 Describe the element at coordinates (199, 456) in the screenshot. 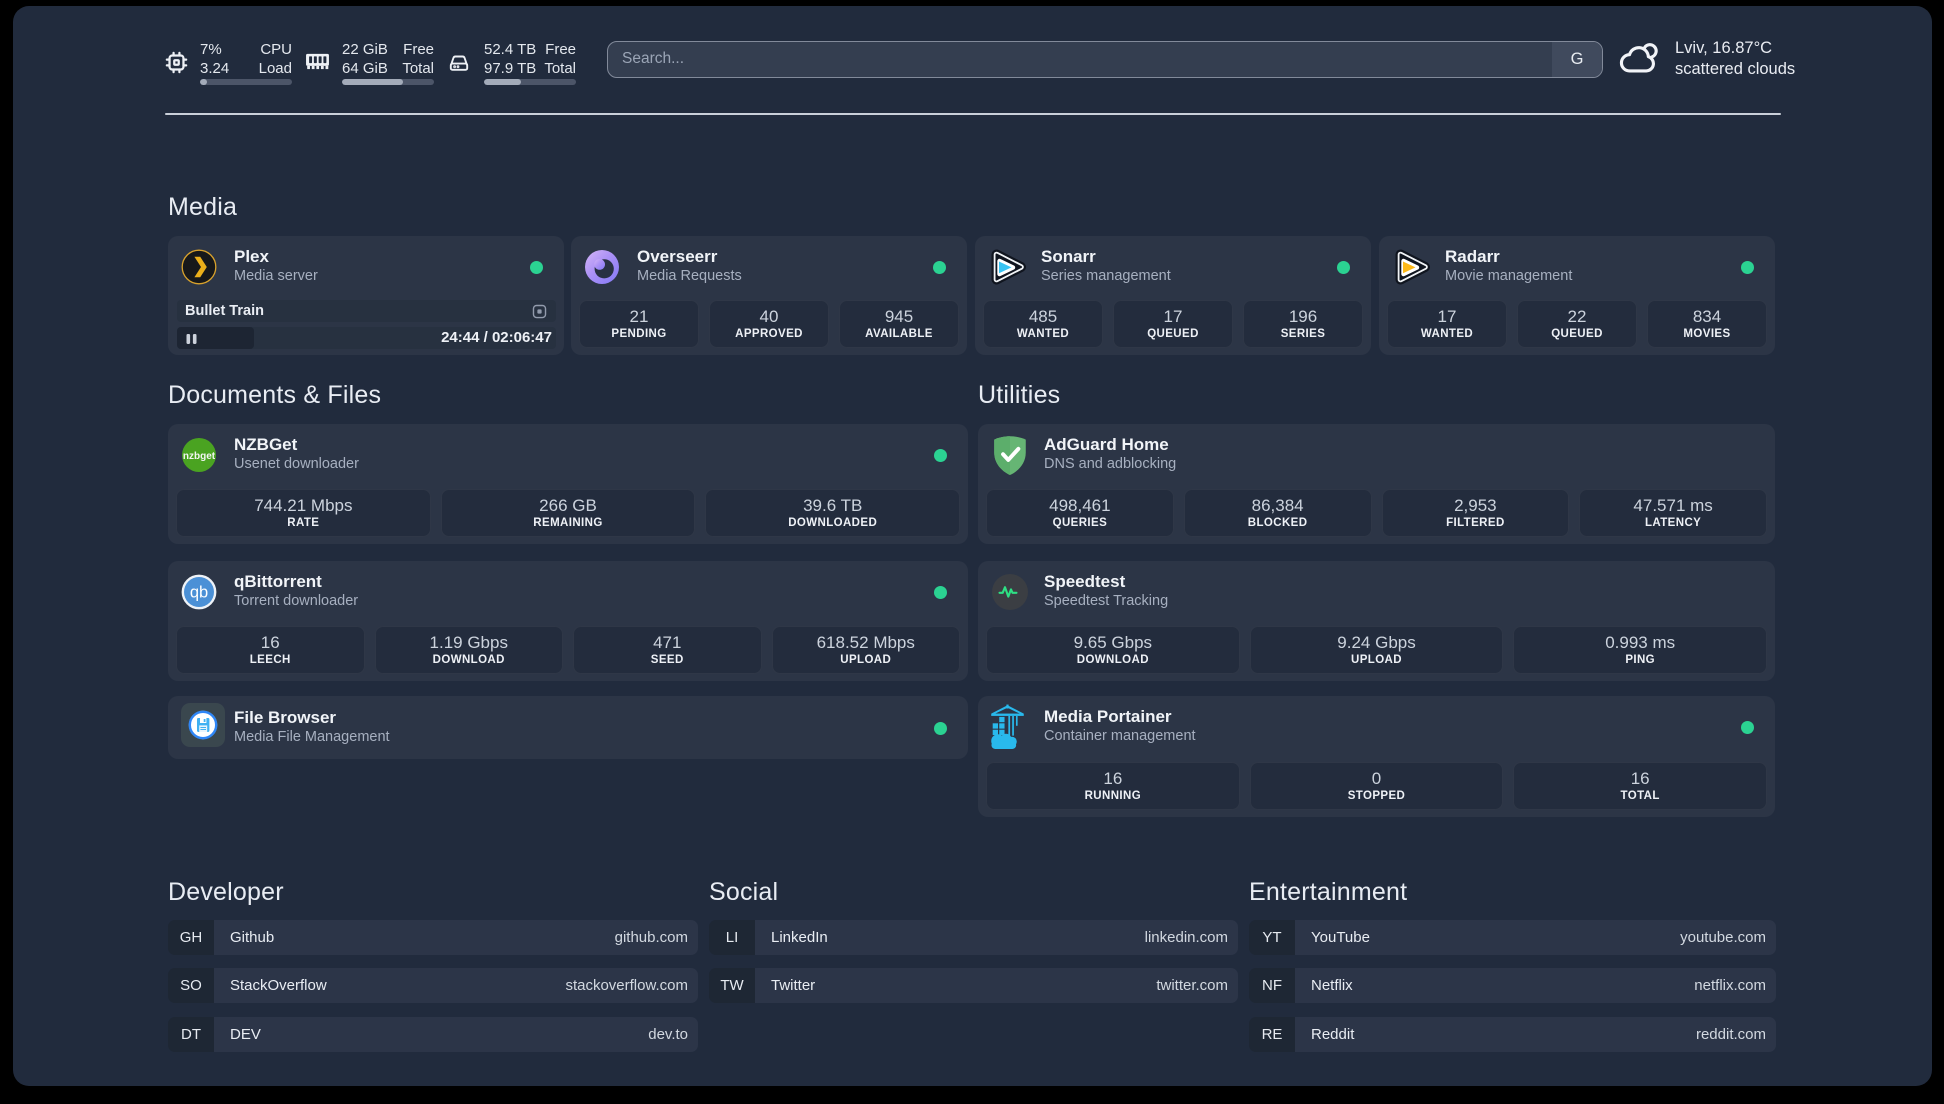

I see `svg-text: nzbget` at that location.